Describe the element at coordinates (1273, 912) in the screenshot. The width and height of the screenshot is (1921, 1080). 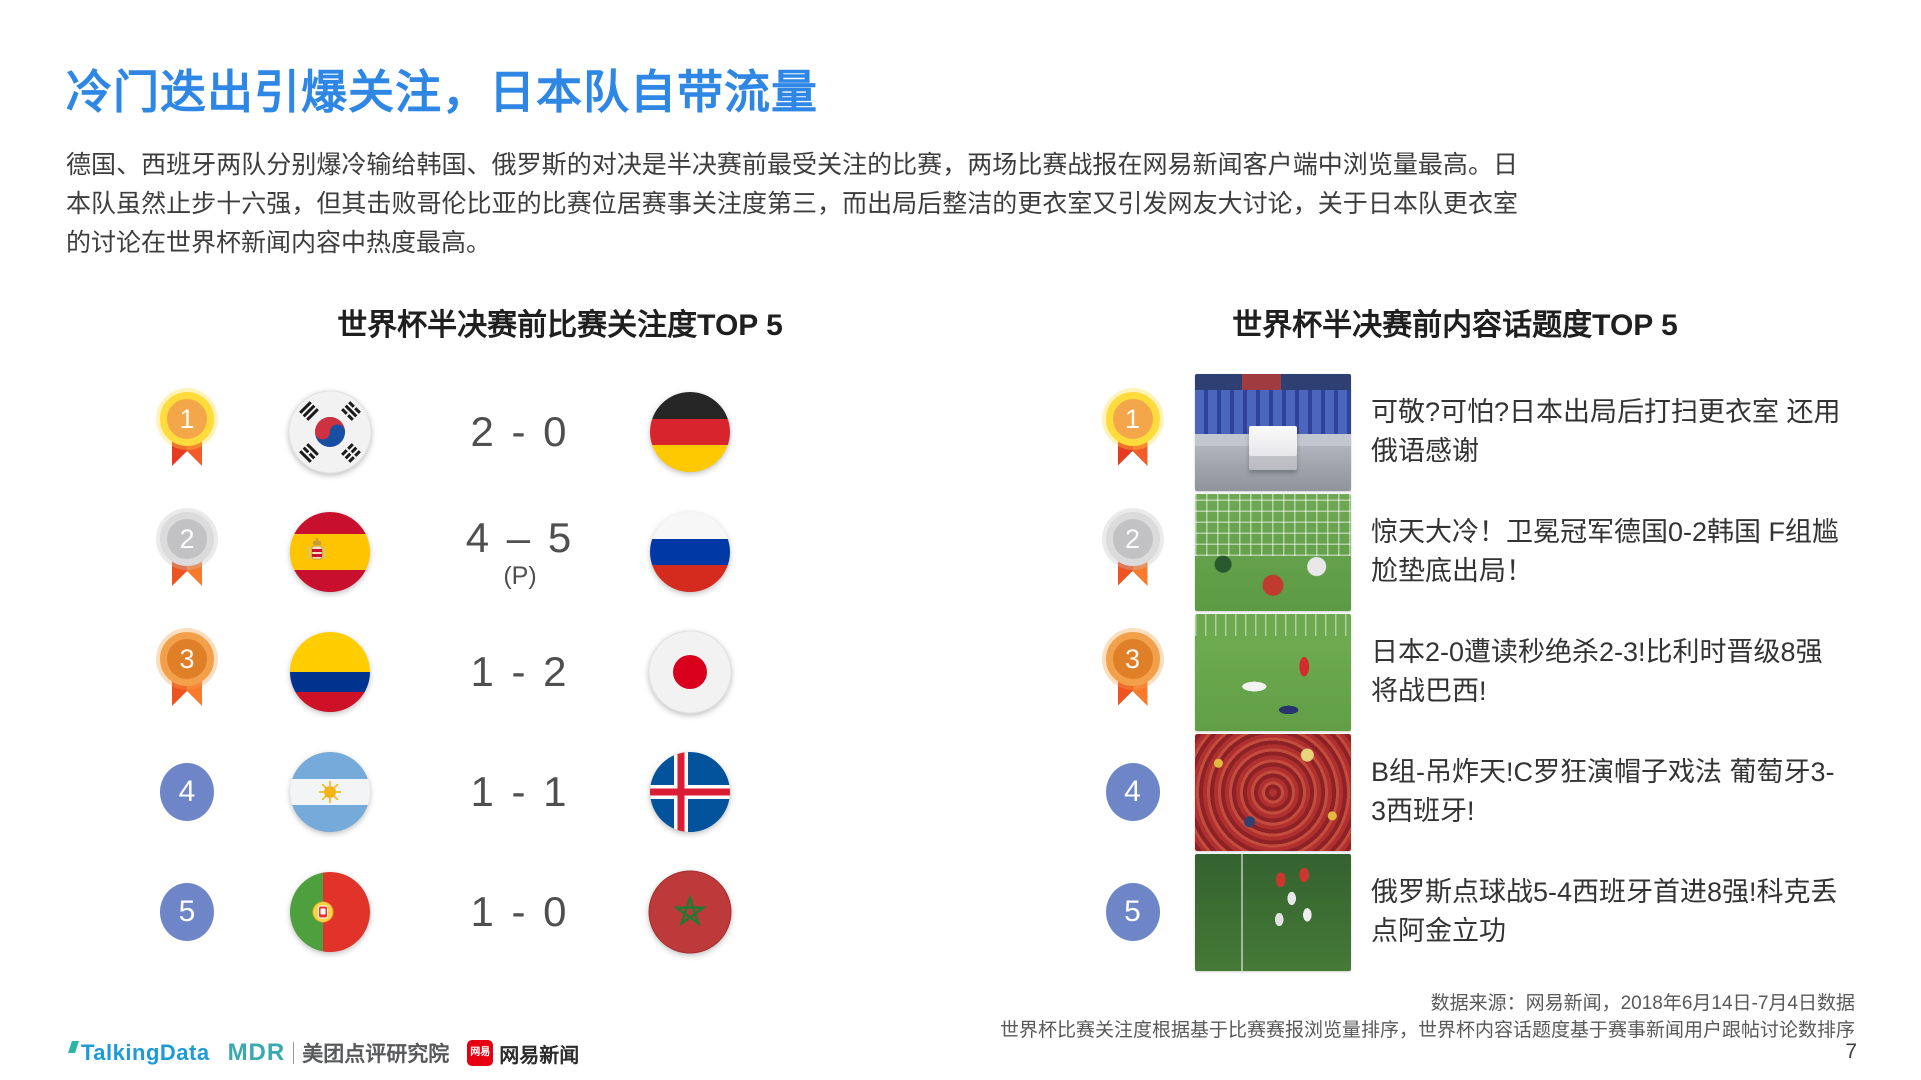
I see `news-thumbnail-russia-spain-shootout` at that location.